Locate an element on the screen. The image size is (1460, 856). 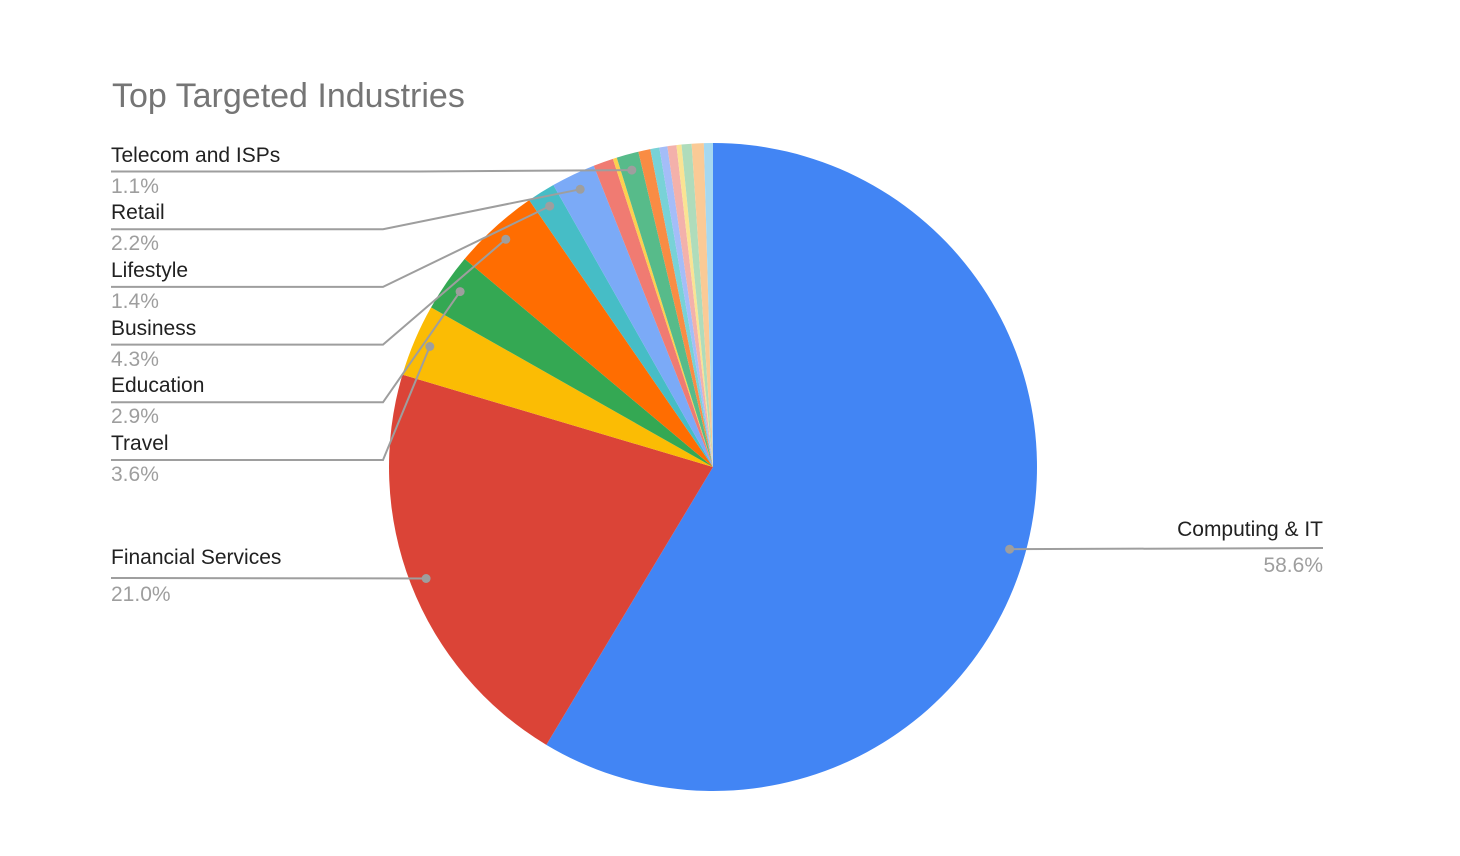
callout-label-education: Education is located at coordinates (158, 386).